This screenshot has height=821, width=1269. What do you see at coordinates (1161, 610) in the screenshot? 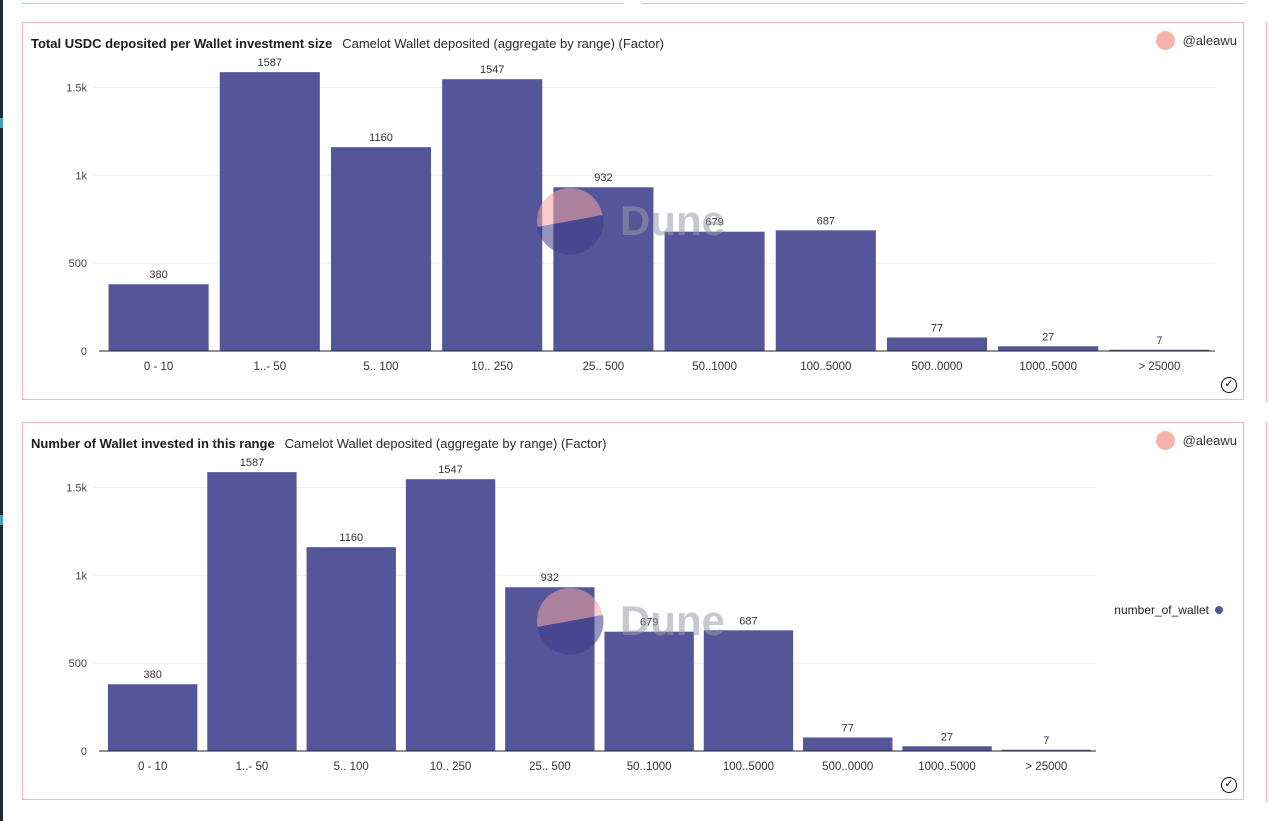
I see `legend-label: number_of_wallet` at bounding box center [1161, 610].